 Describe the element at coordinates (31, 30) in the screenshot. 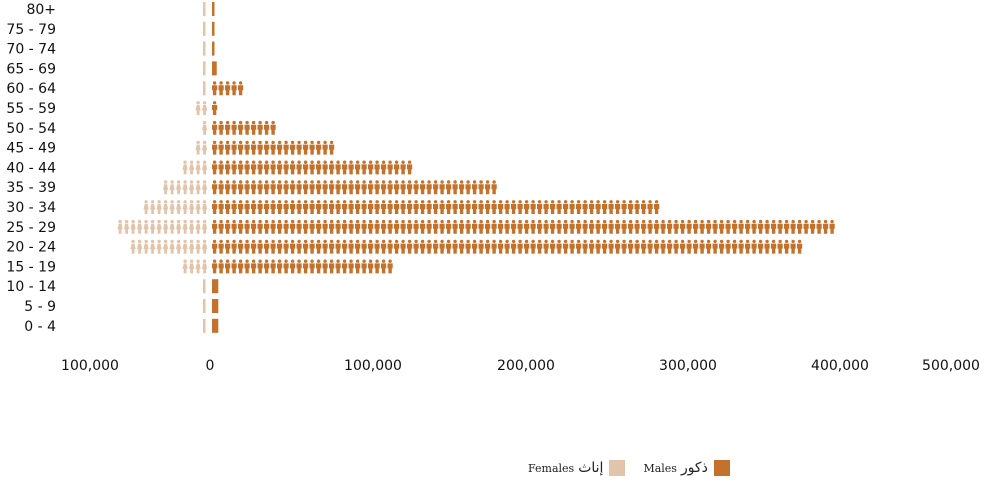

I see `age-label: 75 - 79` at that location.